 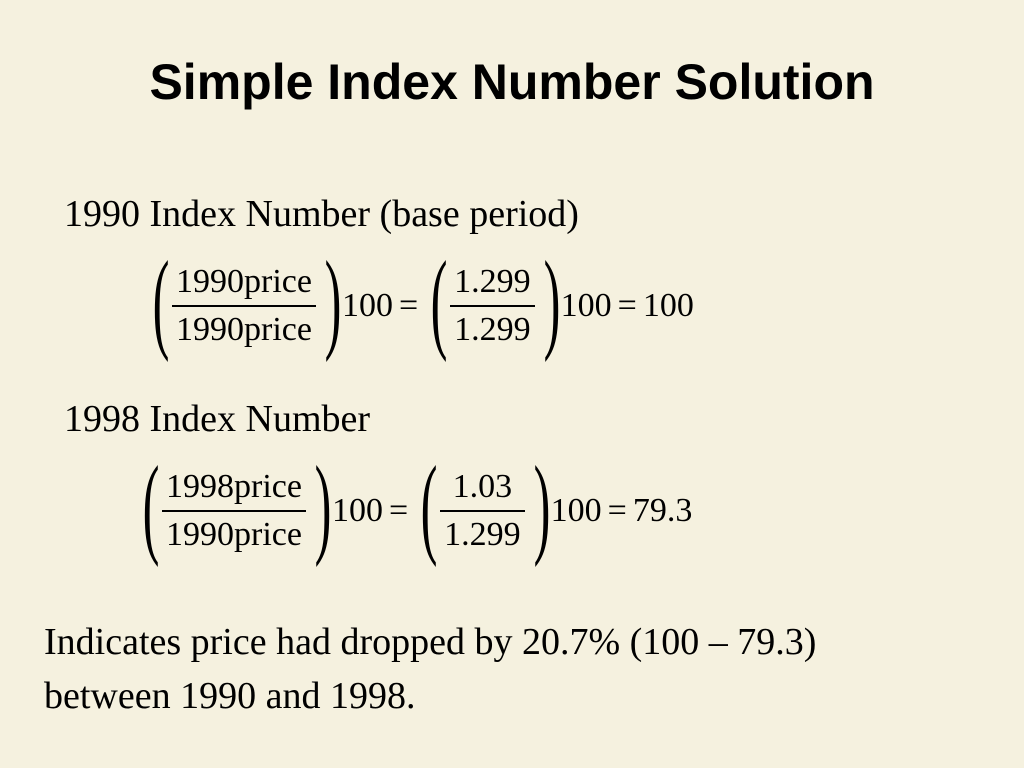 I want to click on fraction-1998-prices: 1998price 1990price, so click(x=234, y=511).